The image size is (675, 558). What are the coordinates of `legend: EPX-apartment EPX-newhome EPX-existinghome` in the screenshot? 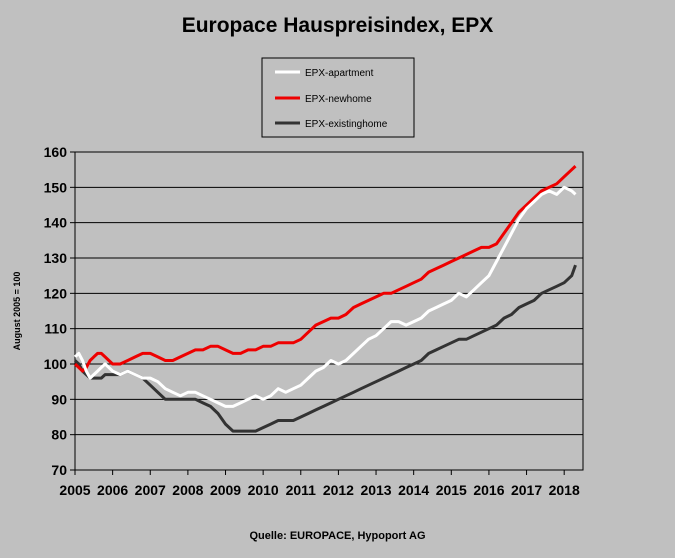 It's located at (338, 97).